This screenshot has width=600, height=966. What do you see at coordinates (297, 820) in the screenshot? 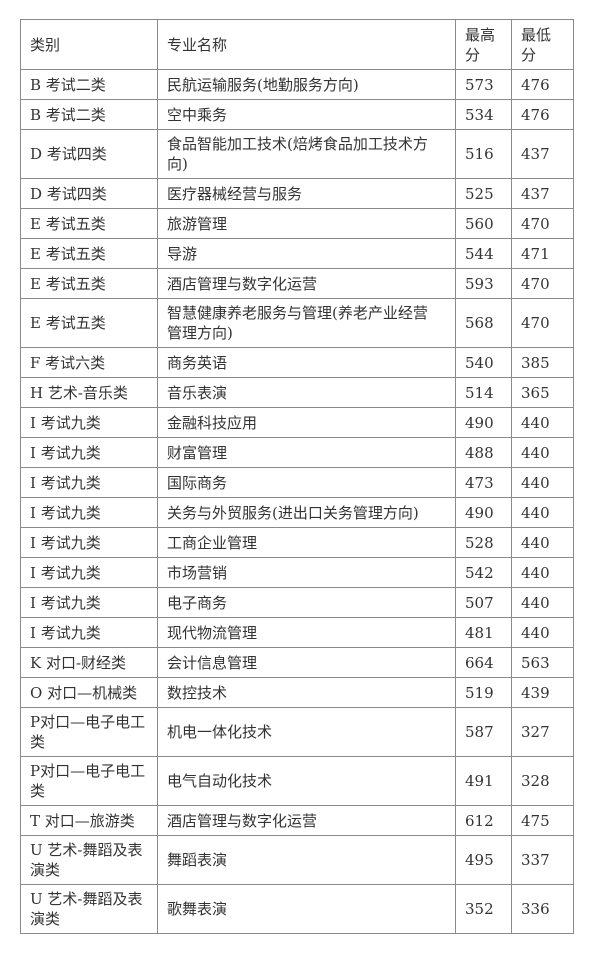
I see `table-row: T 对口—旅游类 酒店管理与数字化运营 612 475` at bounding box center [297, 820].